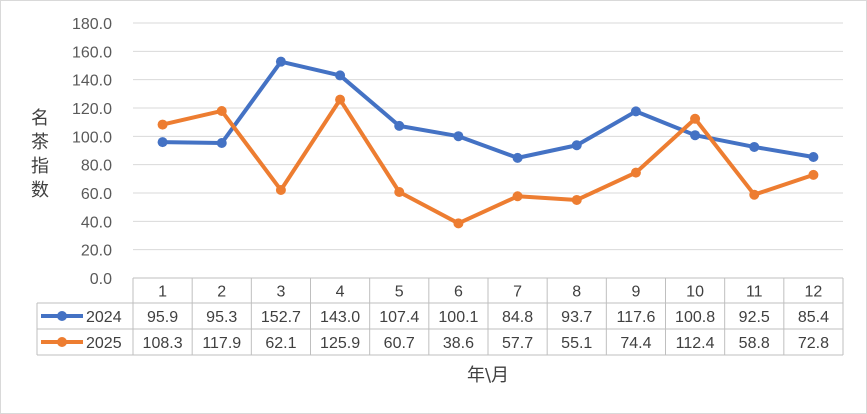 The height and width of the screenshot is (414, 867). Describe the element at coordinates (40, 154) in the screenshot. I see `y-axis-title: 名茶指数` at that location.